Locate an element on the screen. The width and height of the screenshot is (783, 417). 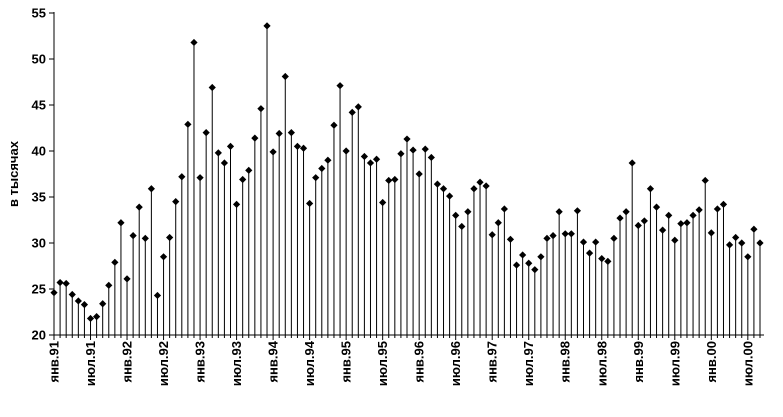
y-tick-label: 20 is located at coordinates (39, 335).